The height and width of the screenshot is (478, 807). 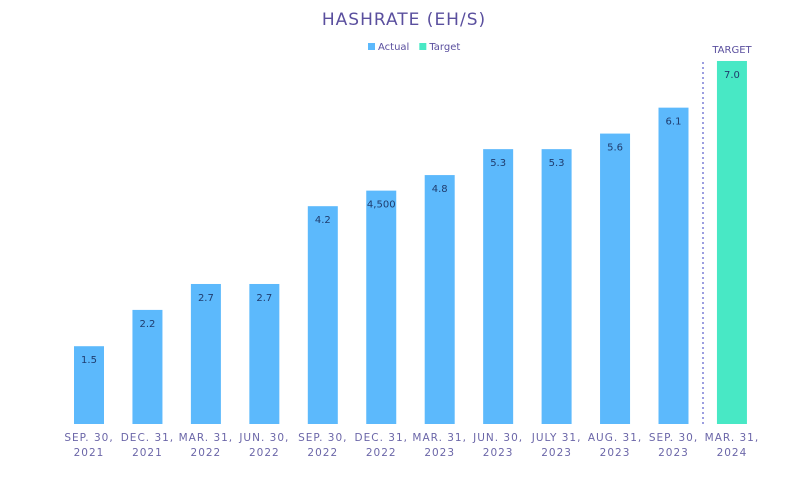 I want to click on x-tick-label: SEP. 30, 2021, so click(x=89, y=445).